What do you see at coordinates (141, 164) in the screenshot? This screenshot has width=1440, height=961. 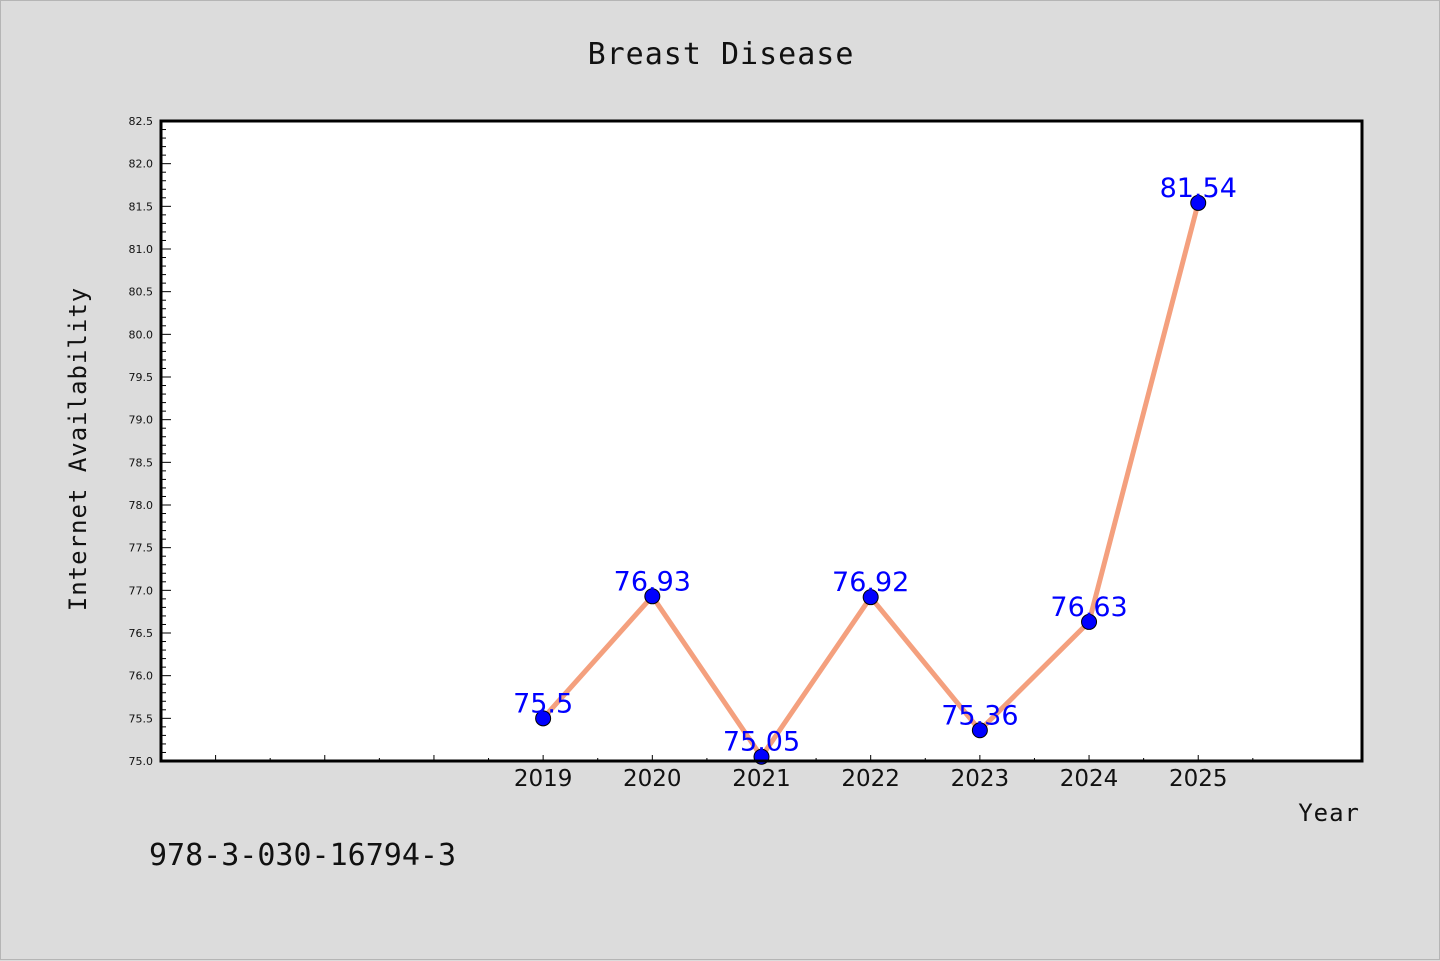 I see `y-tick-label: 82.0` at bounding box center [141, 164].